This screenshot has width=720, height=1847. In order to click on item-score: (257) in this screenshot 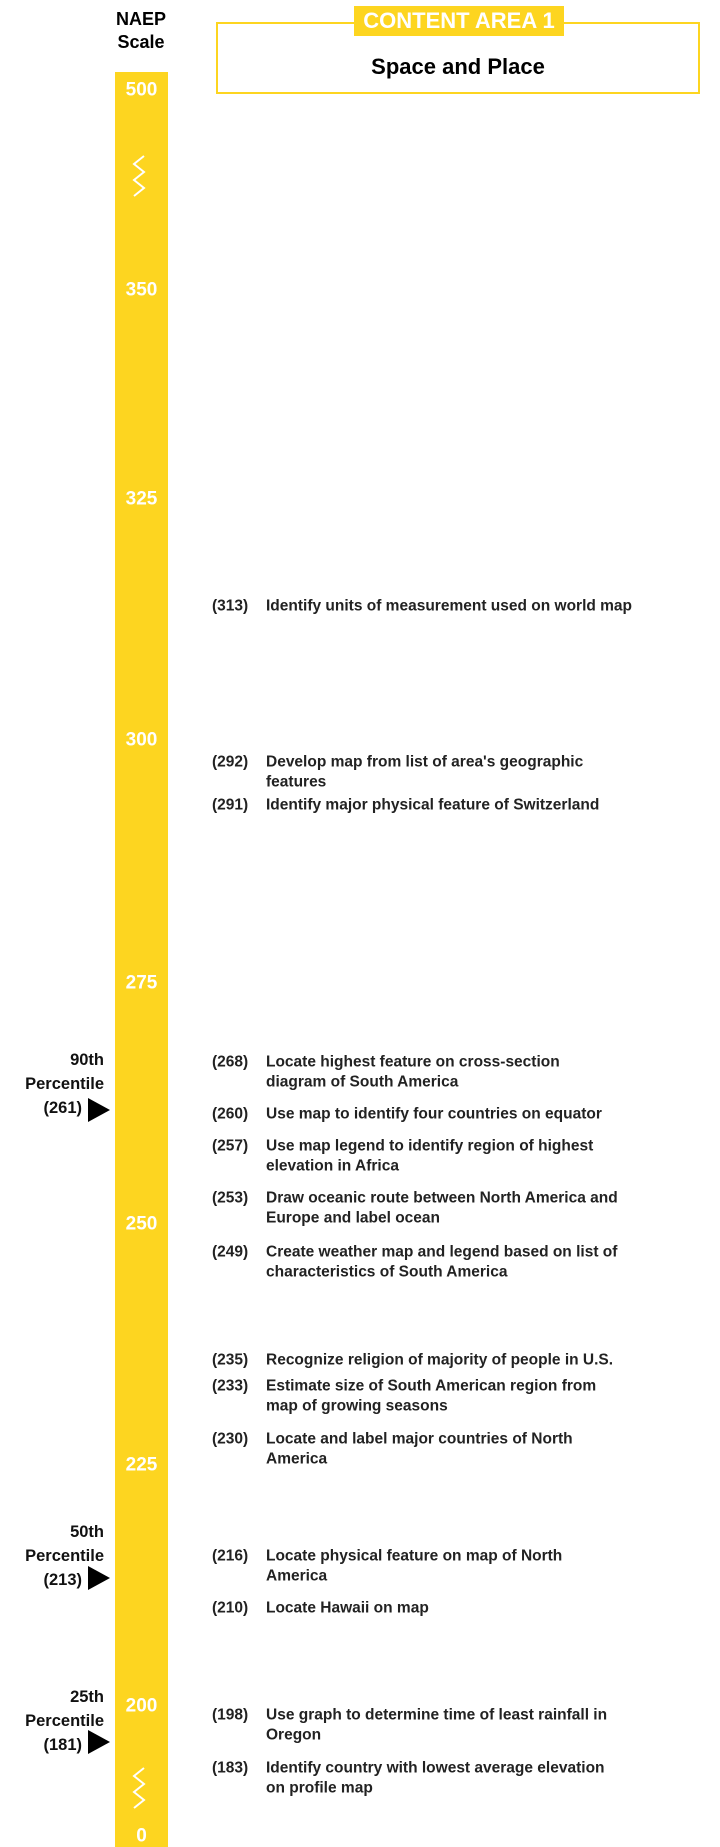, I will do `click(230, 1146)`.